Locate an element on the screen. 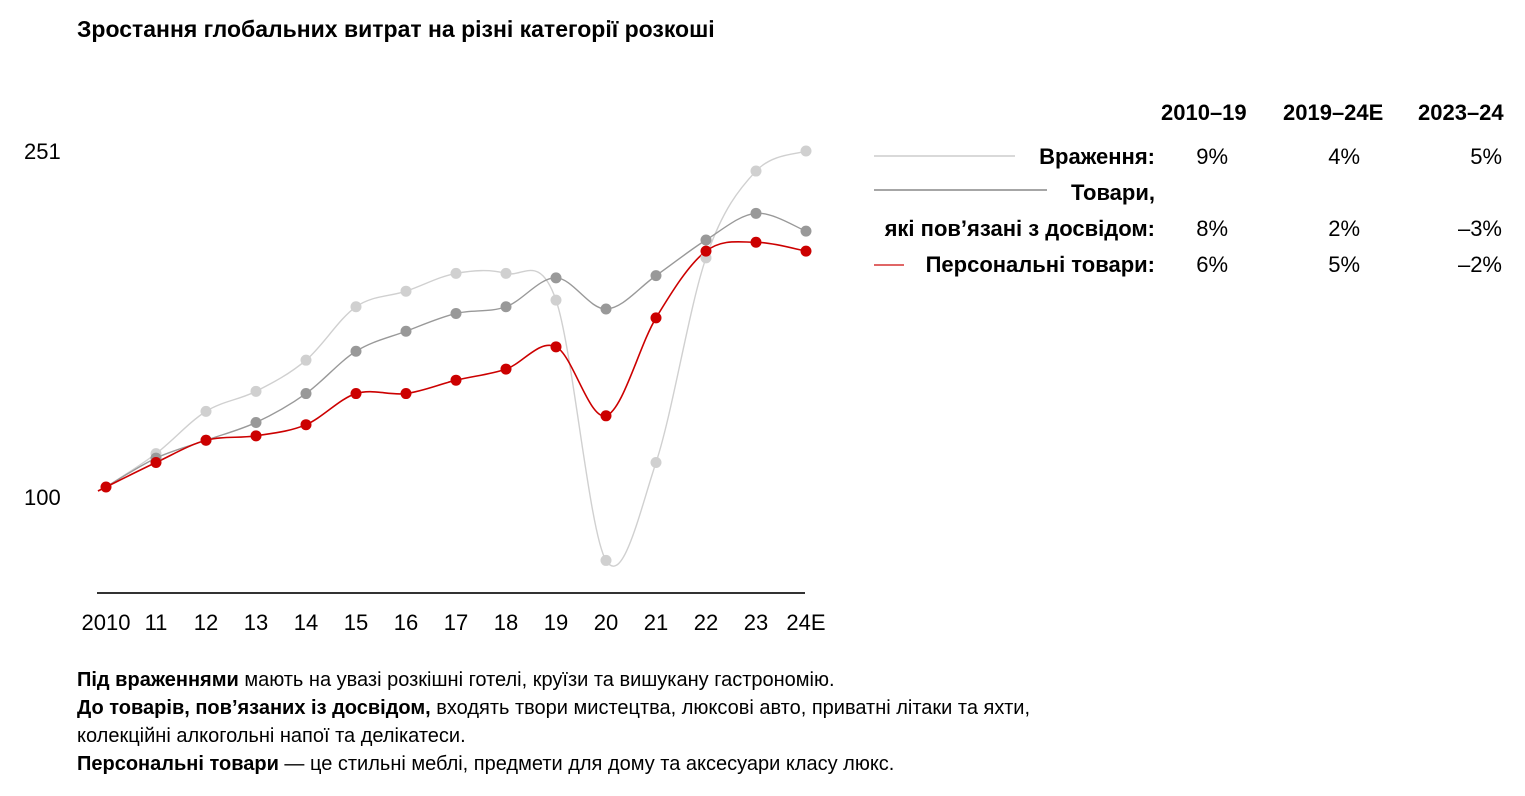 The image size is (1525, 796). col-header: 2010–19 is located at coordinates (1204, 112).